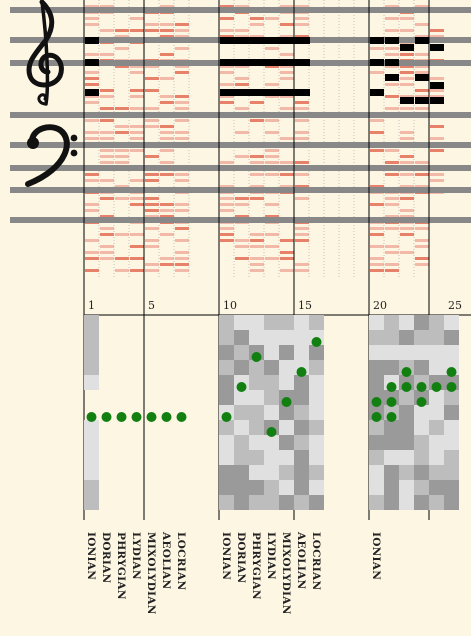 This screenshot has height=636, width=471. What do you see at coordinates (106, 582) in the screenshot?
I see `mode-label: DORIAN` at bounding box center [106, 582].